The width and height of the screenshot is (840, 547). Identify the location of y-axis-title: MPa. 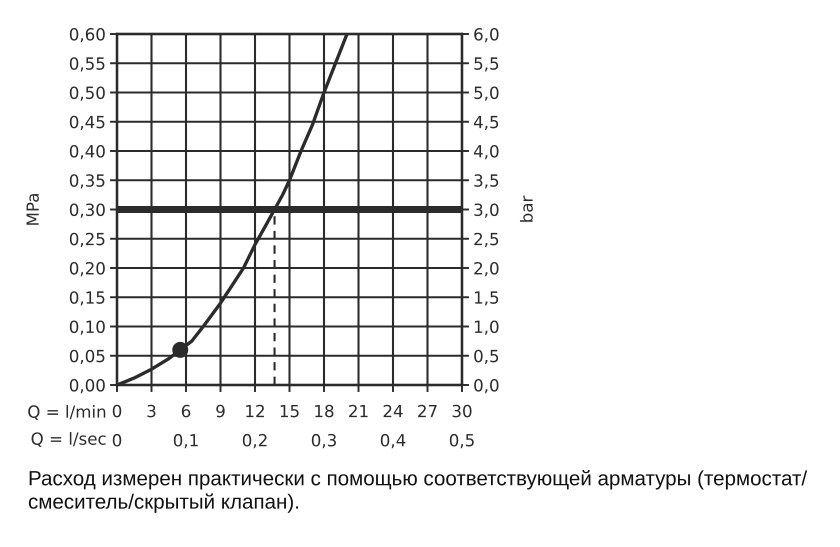
(32, 209).